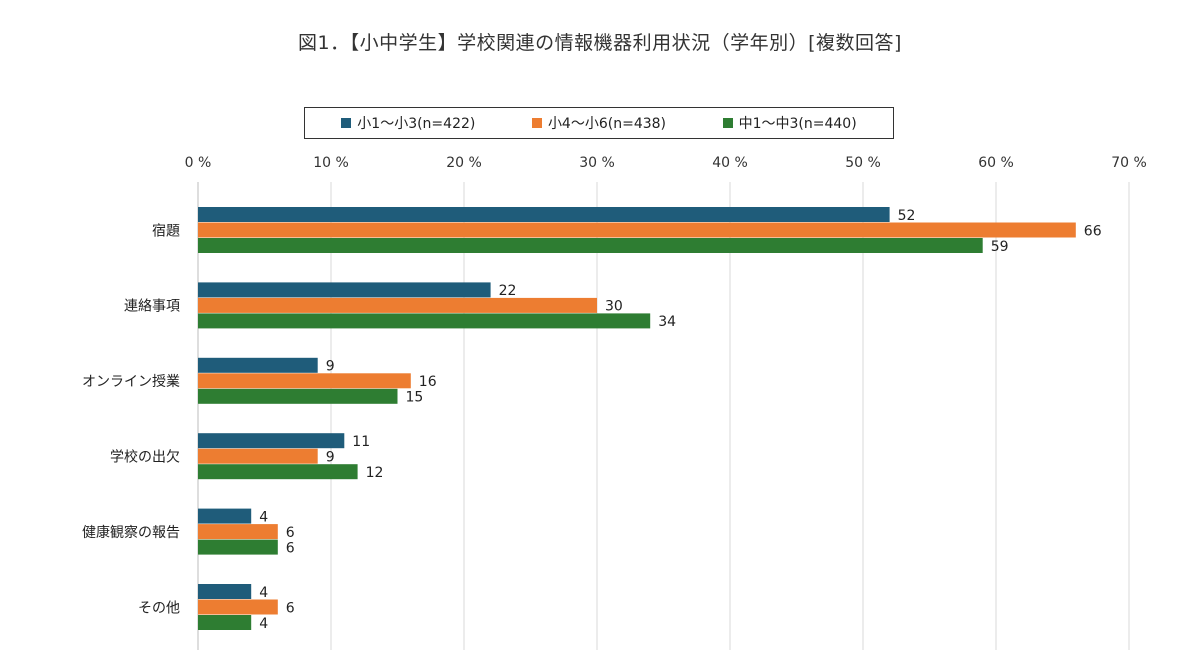 Image resolution: width=1200 pixels, height=669 pixels. Describe the element at coordinates (667, 322) in the screenshot. I see `data-label: 34` at that location.